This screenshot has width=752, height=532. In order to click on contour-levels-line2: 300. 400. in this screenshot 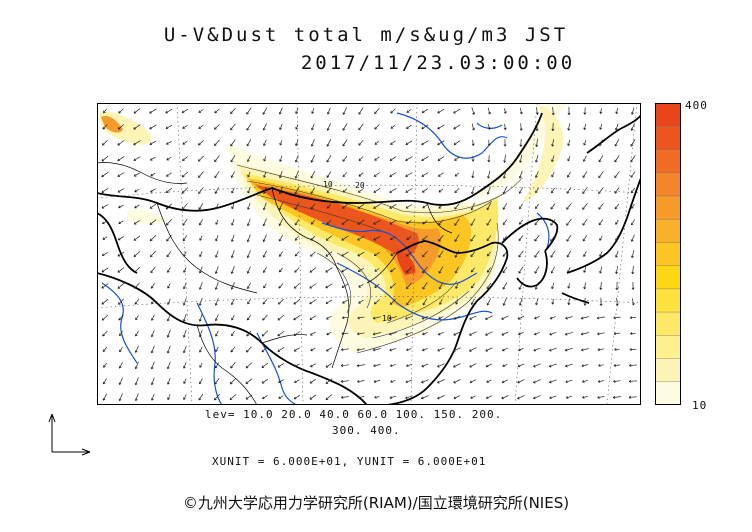, I will do `click(366, 430)`.